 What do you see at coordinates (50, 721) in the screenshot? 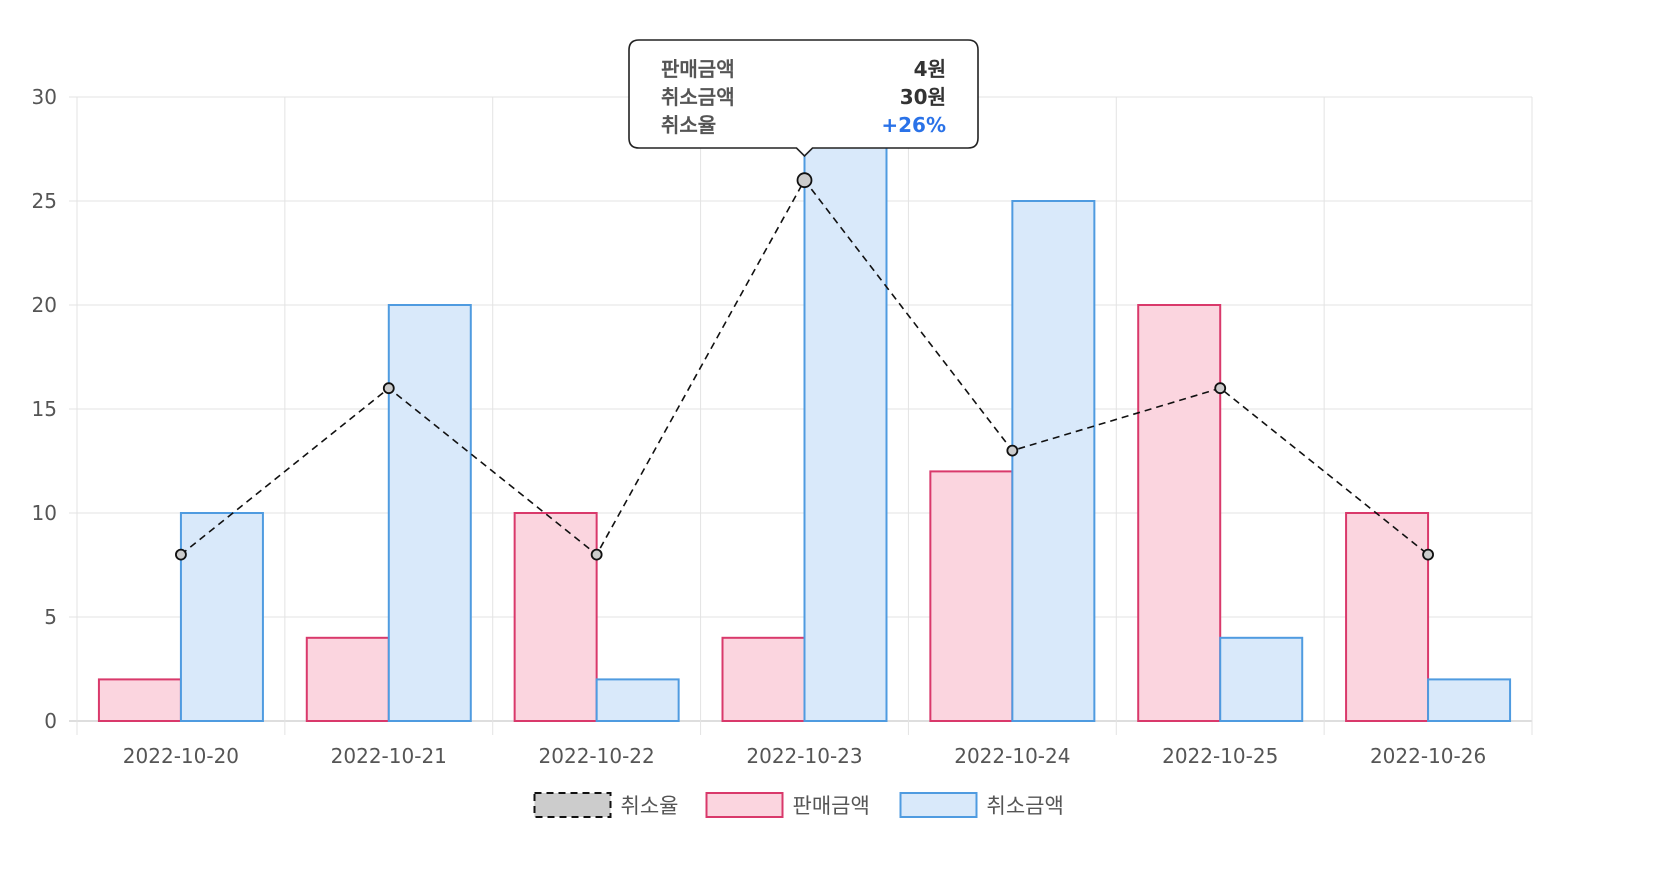
I see `y-tick-label: 0` at bounding box center [50, 721].